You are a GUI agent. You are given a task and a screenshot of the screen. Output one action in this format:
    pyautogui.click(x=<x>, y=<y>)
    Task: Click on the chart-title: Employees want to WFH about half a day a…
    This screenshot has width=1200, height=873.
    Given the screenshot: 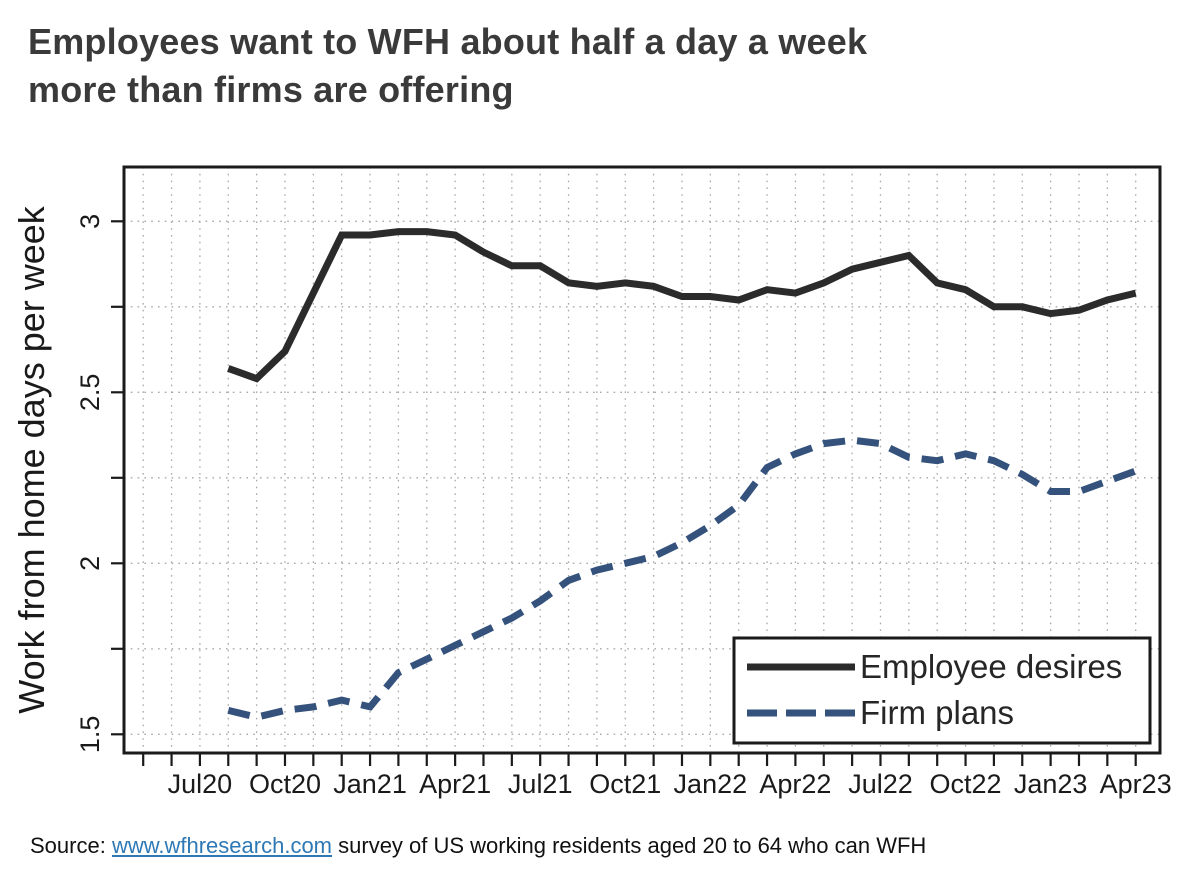 What is the action you would take?
    pyautogui.click(x=447, y=66)
    